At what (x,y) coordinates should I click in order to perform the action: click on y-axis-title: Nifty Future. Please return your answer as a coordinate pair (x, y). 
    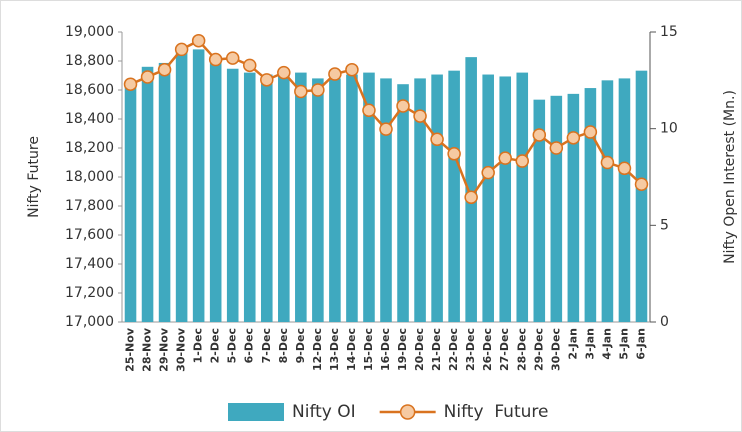
    Looking at the image, I should click on (34, 177).